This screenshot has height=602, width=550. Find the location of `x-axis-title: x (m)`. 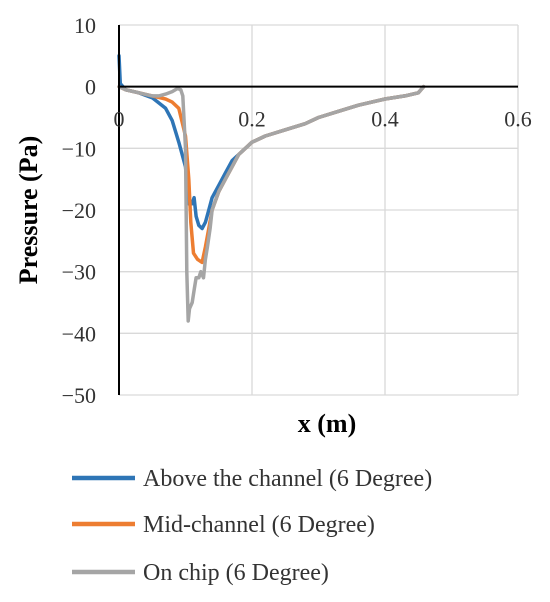

x-axis-title: x (m) is located at coordinates (327, 423).